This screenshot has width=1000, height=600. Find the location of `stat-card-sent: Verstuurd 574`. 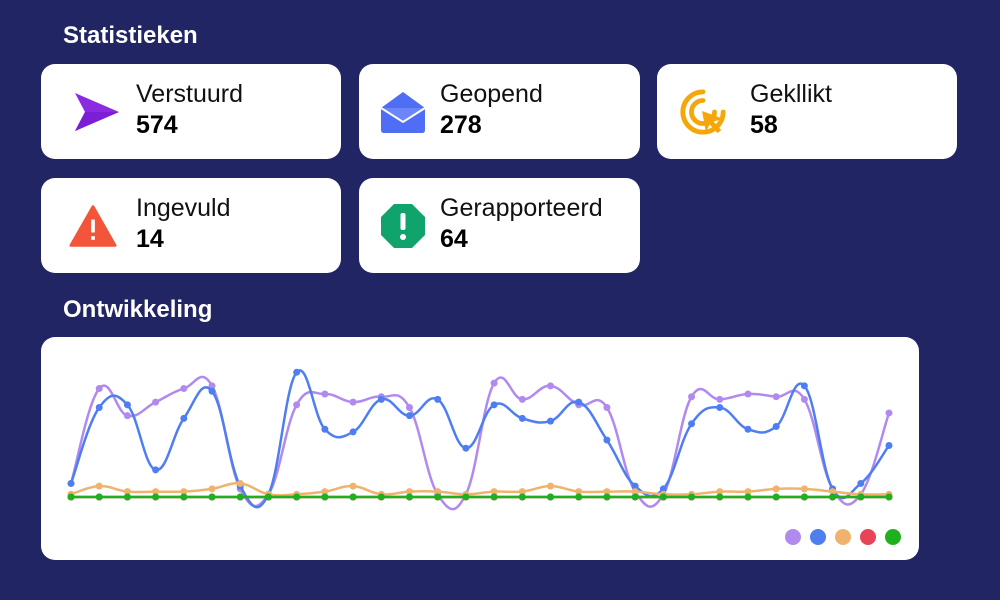

stat-card-sent: Verstuurd 574 is located at coordinates (191, 111).